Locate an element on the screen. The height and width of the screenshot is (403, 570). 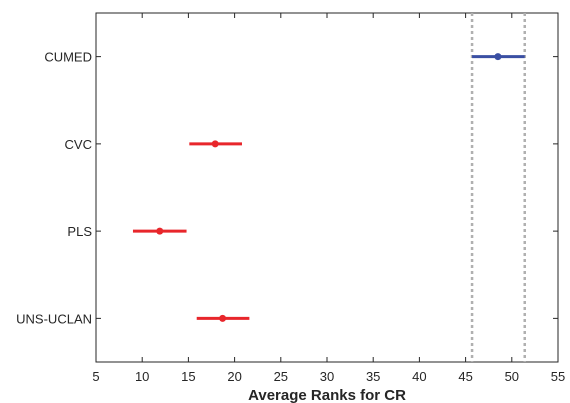
x-axis-label: Average Ranks for CR is located at coordinates (327, 395).